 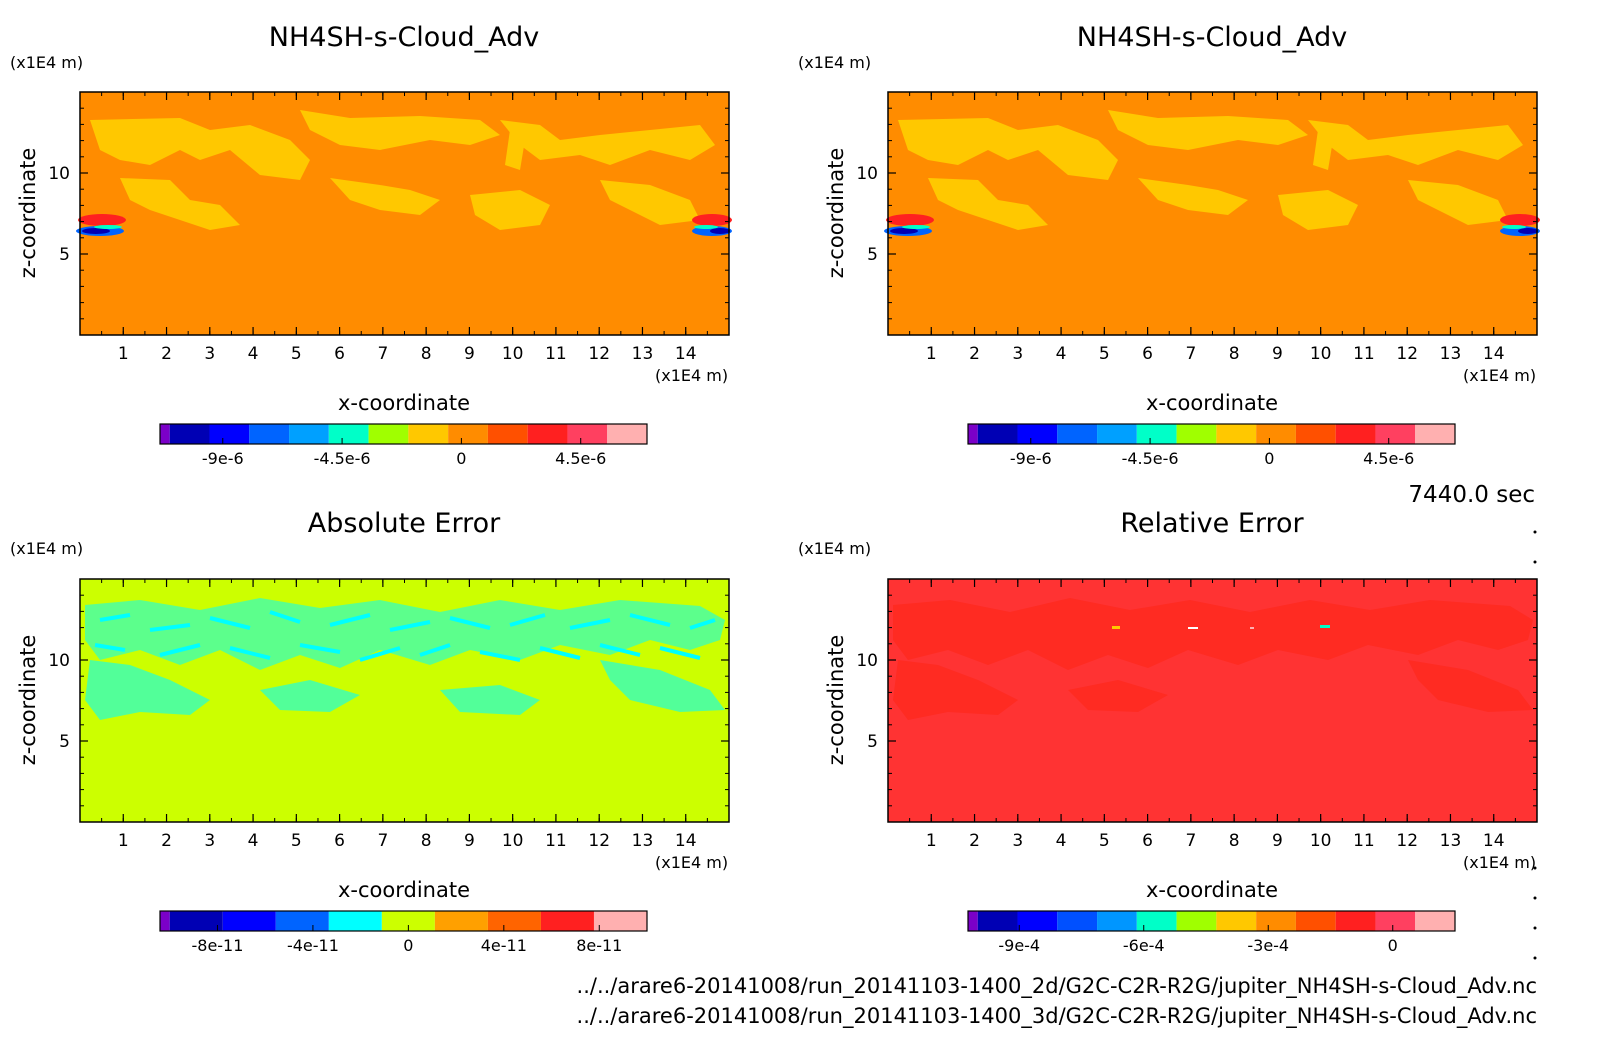 I want to click on colorbar-tick-label: 4.5e-6, so click(x=580, y=458).